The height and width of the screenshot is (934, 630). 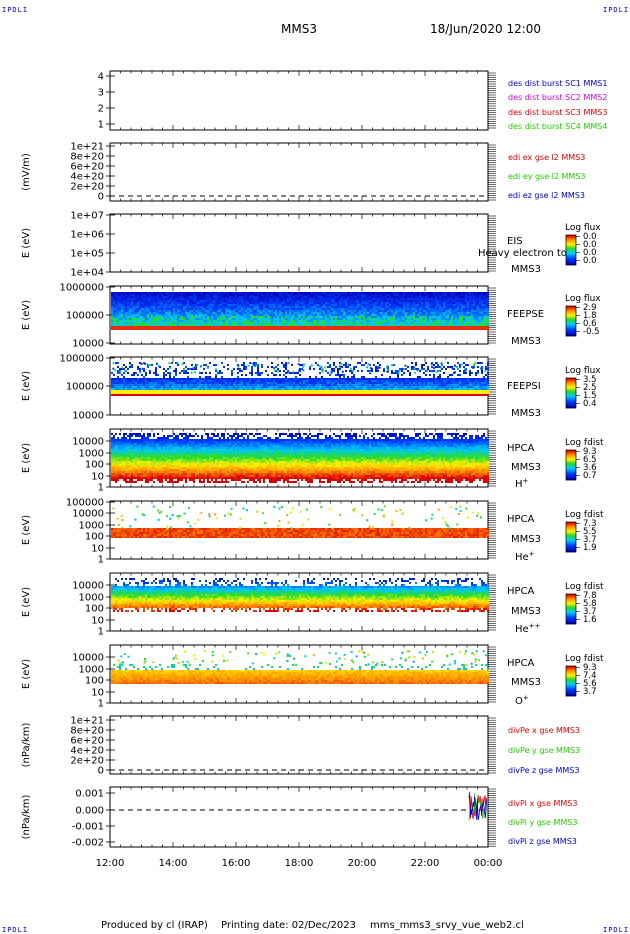 What do you see at coordinates (15, 10) in the screenshot?
I see `corner-label-top-left: IPDLI` at bounding box center [15, 10].